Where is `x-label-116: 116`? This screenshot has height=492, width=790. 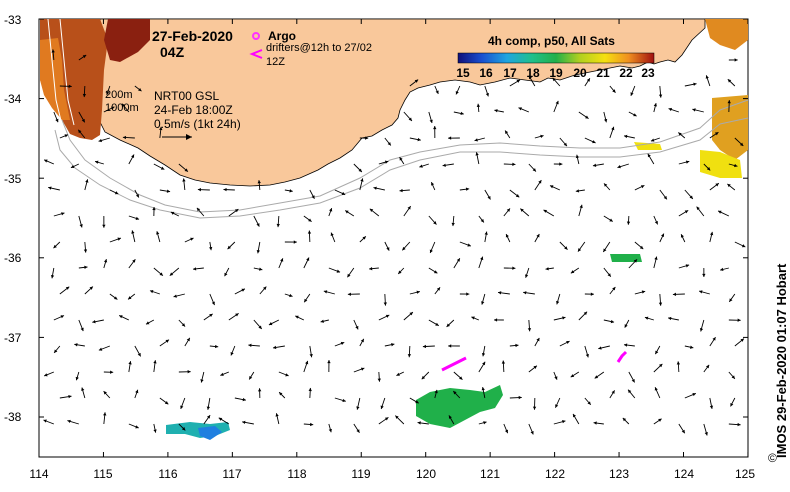
x-label-116: 116 is located at coordinates (168, 474).